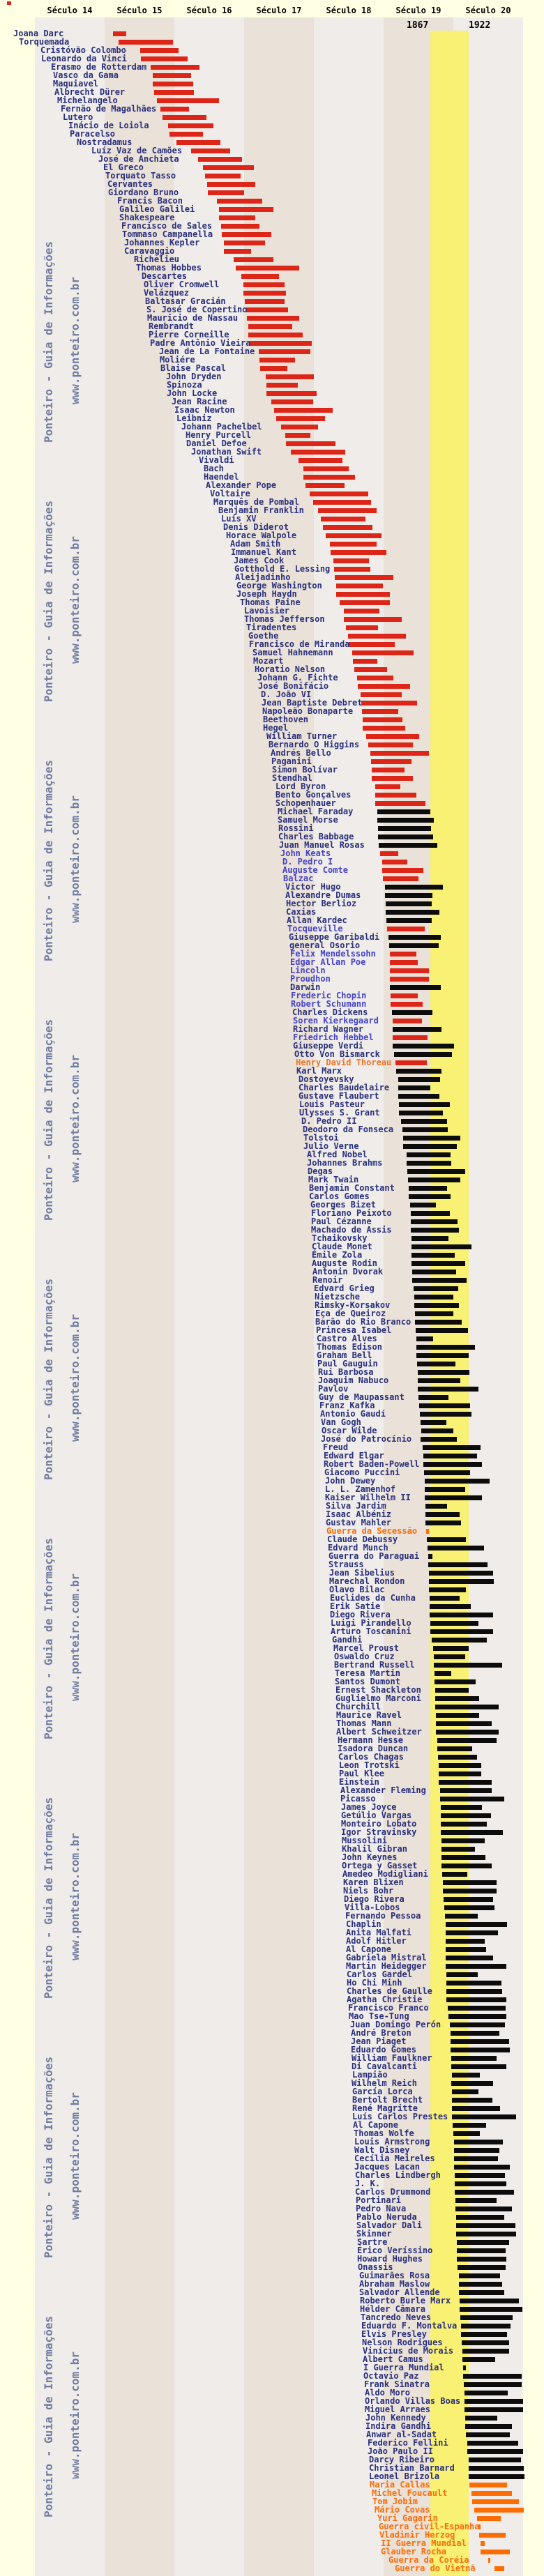 The width and height of the screenshot is (544, 2576). I want to click on person-link: Deodoro da Fonseca, so click(348, 1129).